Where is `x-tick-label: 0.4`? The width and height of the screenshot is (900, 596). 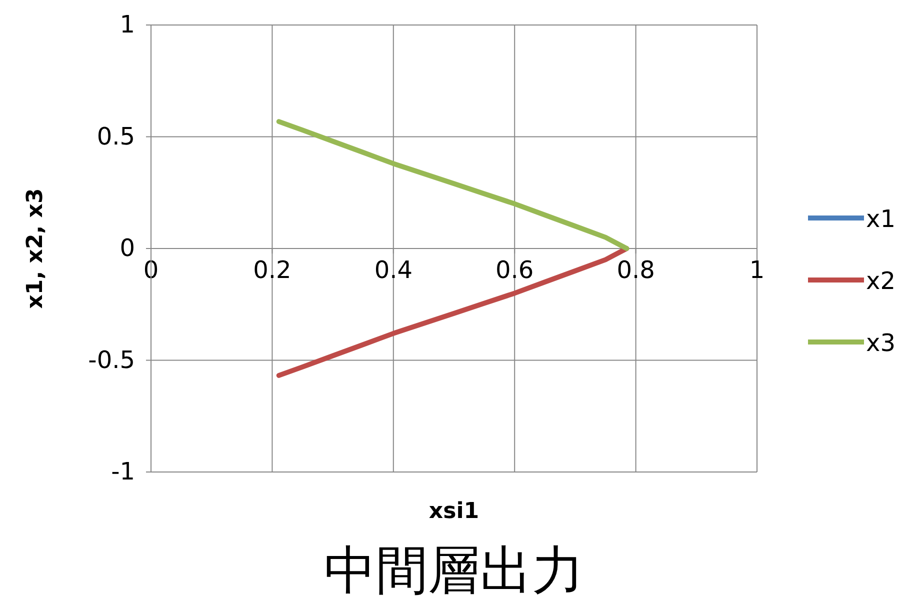 x-tick-label: 0.4 is located at coordinates (393, 270).